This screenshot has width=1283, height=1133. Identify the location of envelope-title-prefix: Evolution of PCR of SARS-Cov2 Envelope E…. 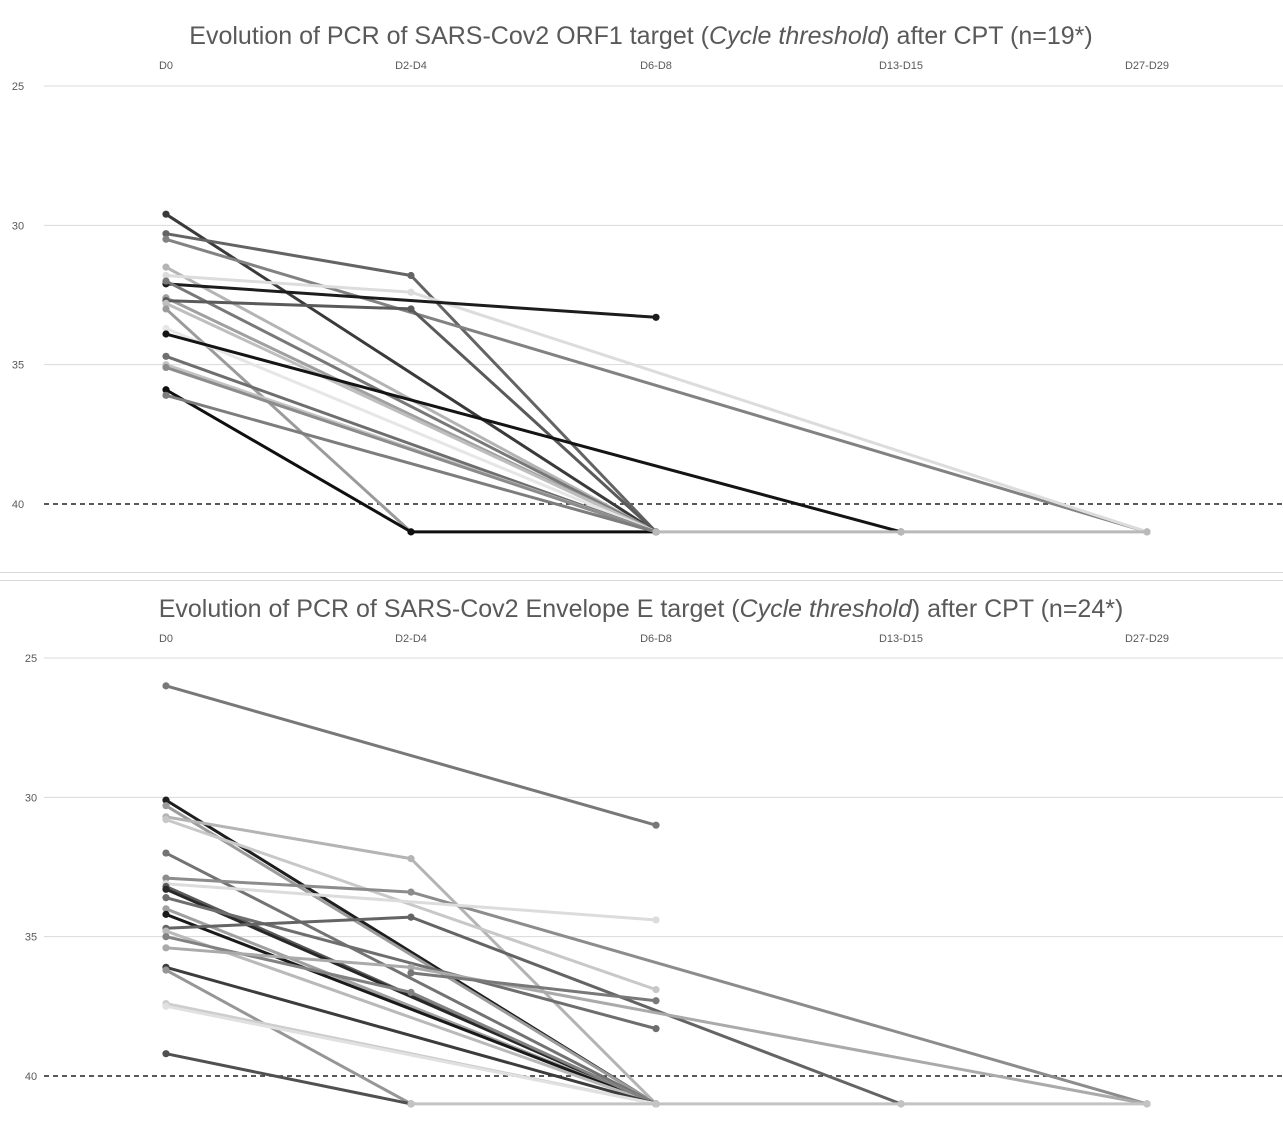
(450, 609).